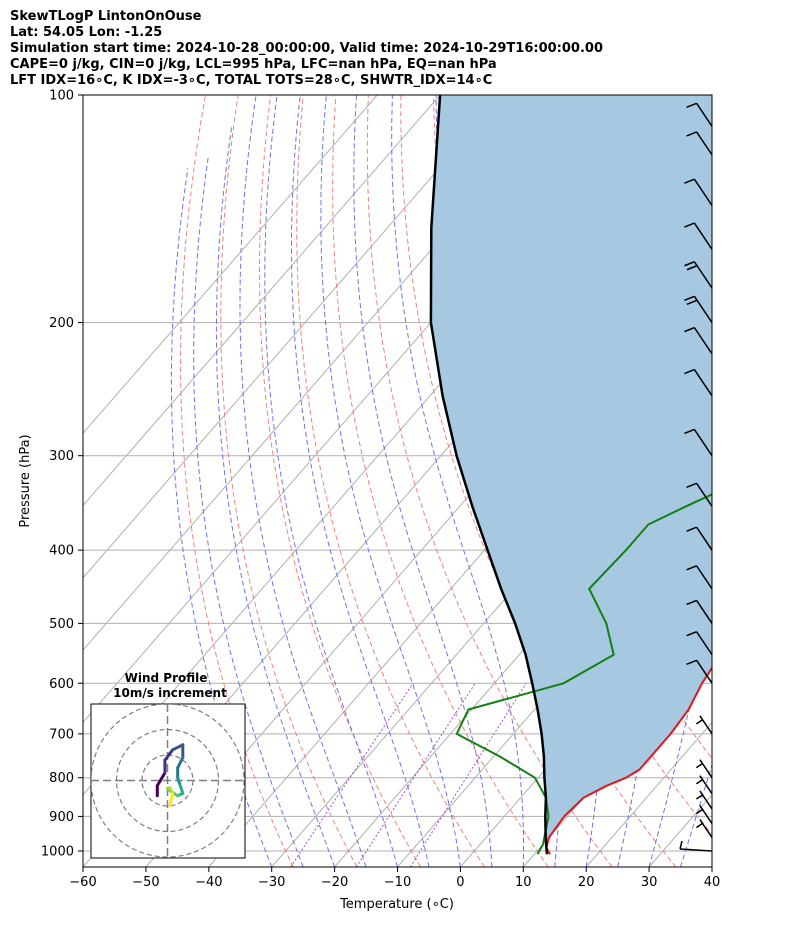 The width and height of the screenshot is (794, 937). What do you see at coordinates (57, 851) in the screenshot?
I see `y-tick-label: 1000` at bounding box center [57, 851].